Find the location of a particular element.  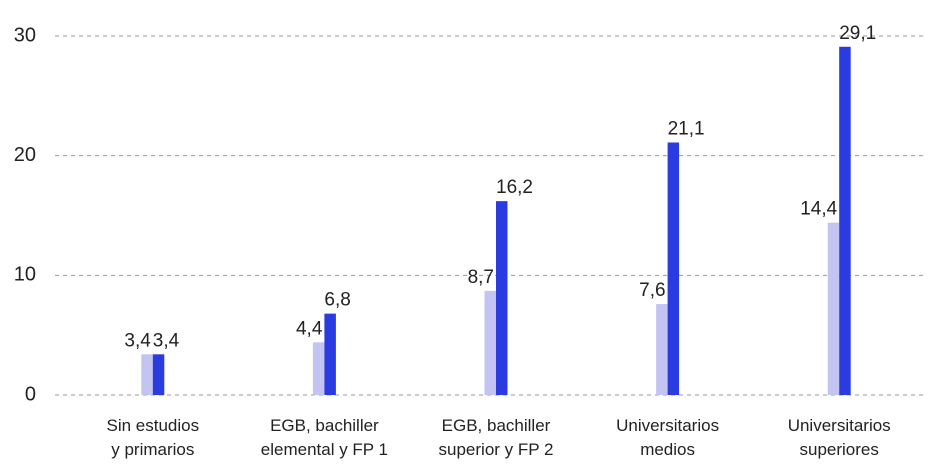

y-tick-label: 20 is located at coordinates (25, 155).